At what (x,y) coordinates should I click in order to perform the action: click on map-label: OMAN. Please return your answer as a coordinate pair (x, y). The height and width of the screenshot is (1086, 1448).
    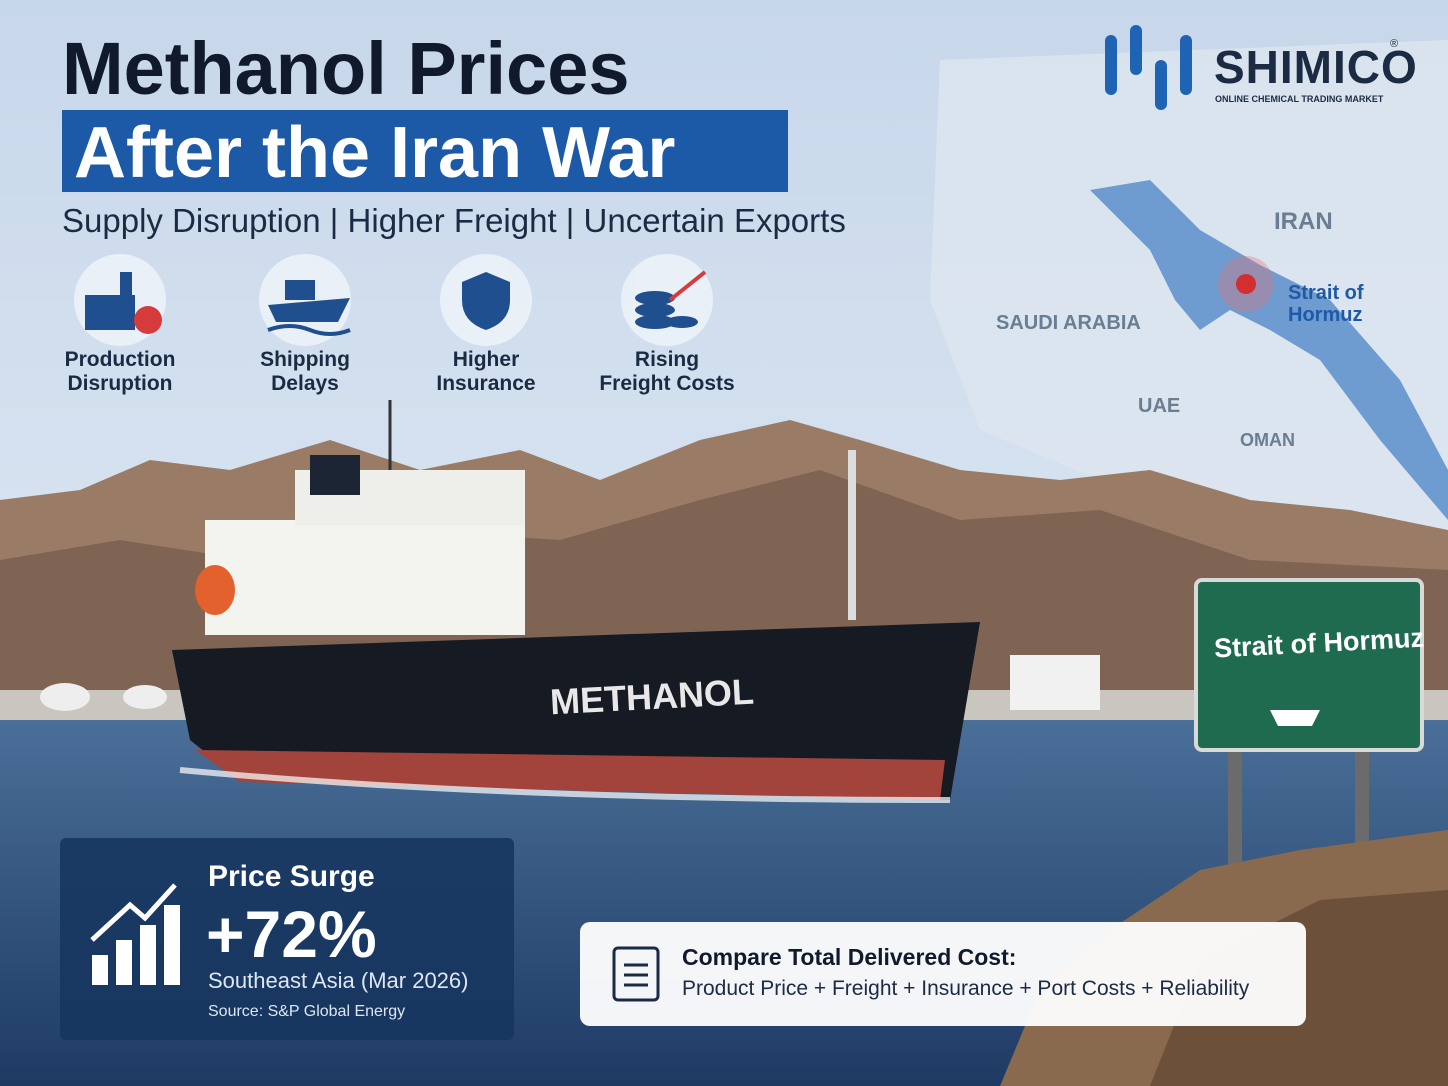
    Looking at the image, I should click on (1267, 440).